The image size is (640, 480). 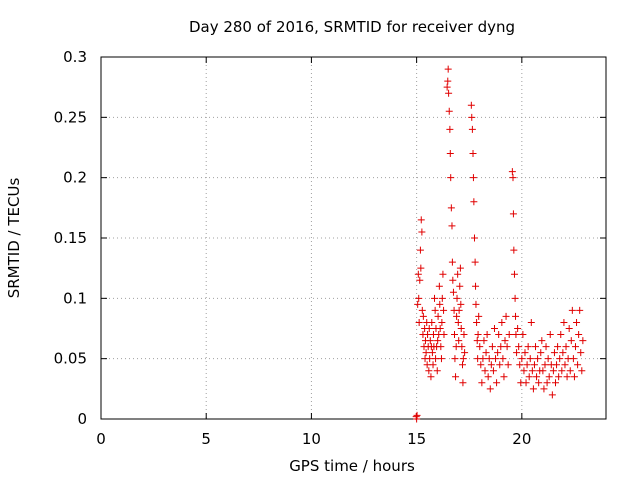 What do you see at coordinates (416, 439) in the screenshot?
I see `x-tick-label: 15` at bounding box center [416, 439].